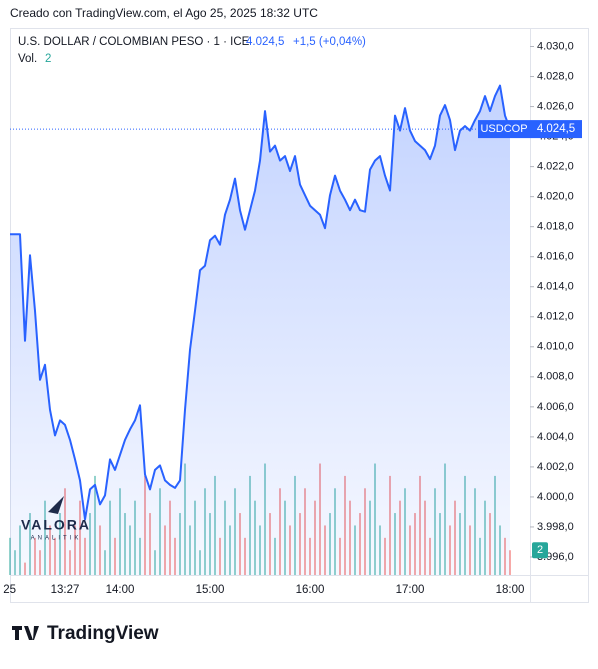 The image size is (598, 669). What do you see at coordinates (65, 590) in the screenshot?
I see `x-tick-label: 13:27` at bounding box center [65, 590].